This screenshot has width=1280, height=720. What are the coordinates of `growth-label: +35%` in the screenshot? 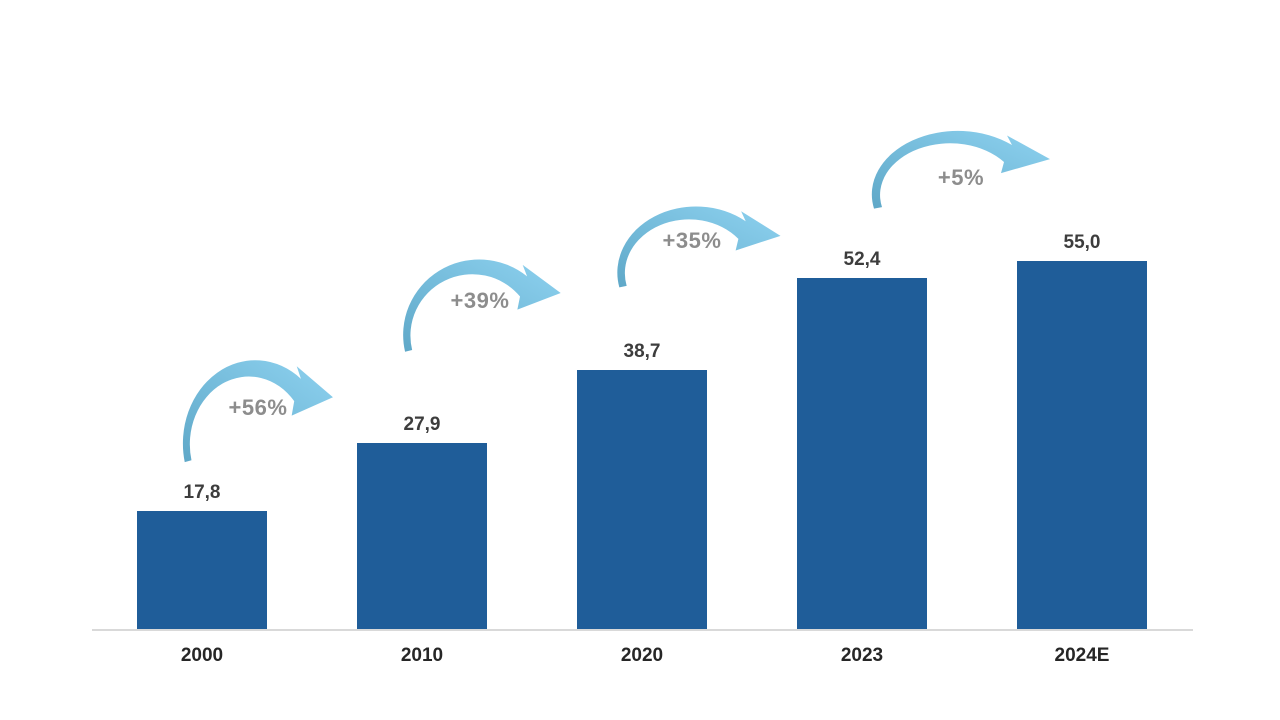 It's located at (692, 240).